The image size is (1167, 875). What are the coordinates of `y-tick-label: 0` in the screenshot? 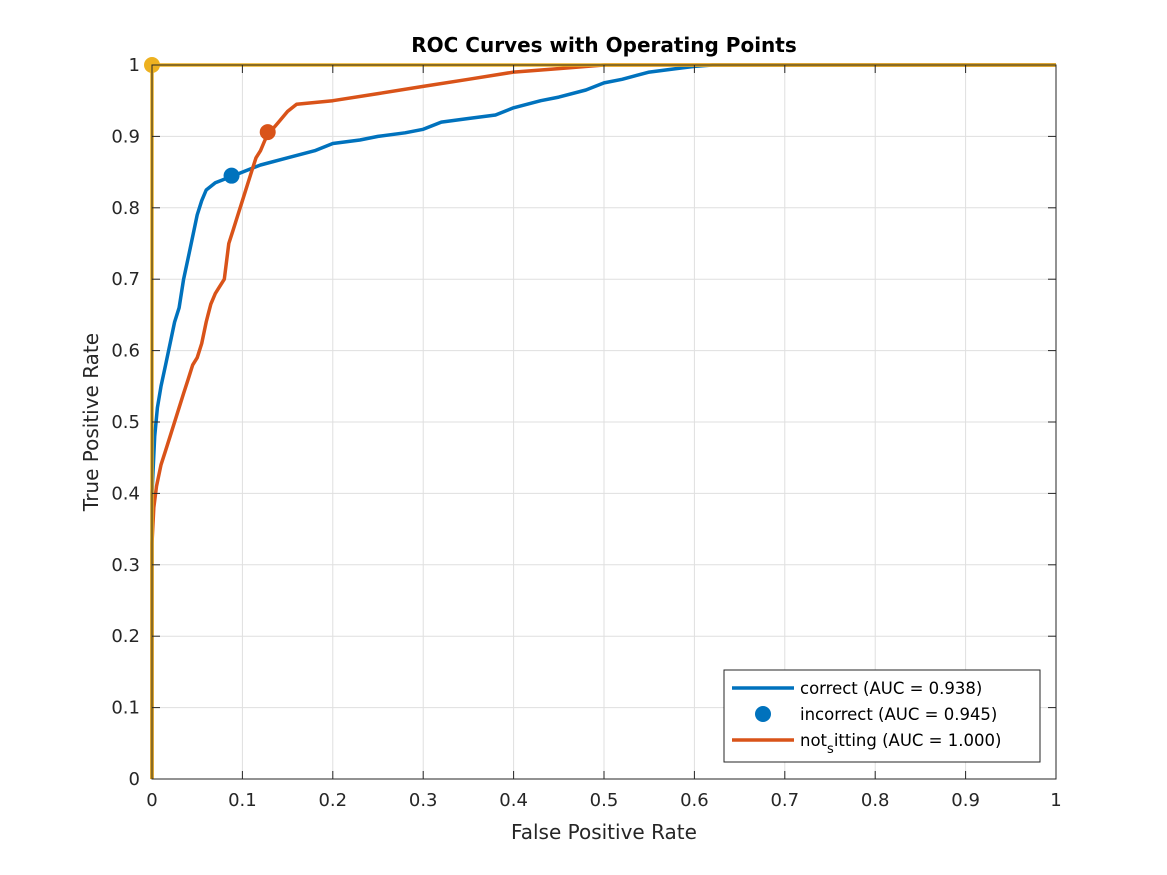 It's located at (134, 779).